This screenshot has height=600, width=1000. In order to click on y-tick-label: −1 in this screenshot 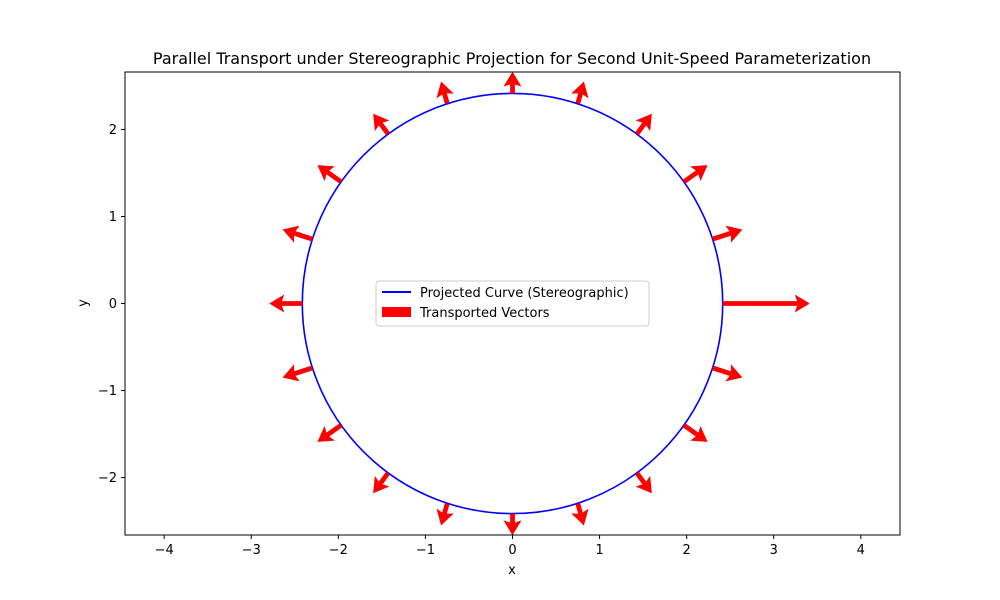, I will do `click(107, 391)`.